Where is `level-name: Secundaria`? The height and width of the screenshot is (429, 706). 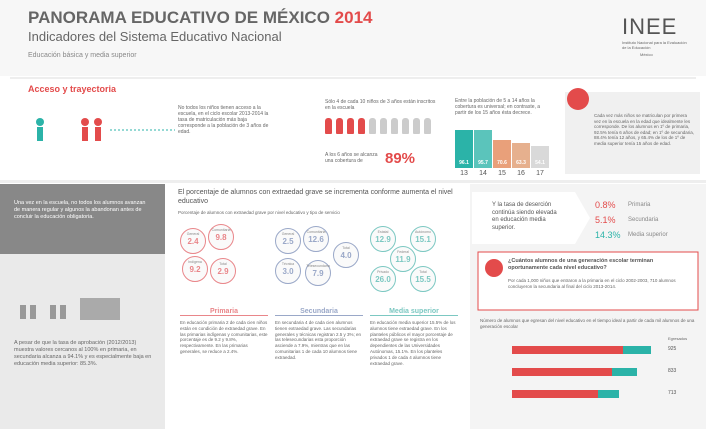 level-name: Secundaria is located at coordinates (319, 312).